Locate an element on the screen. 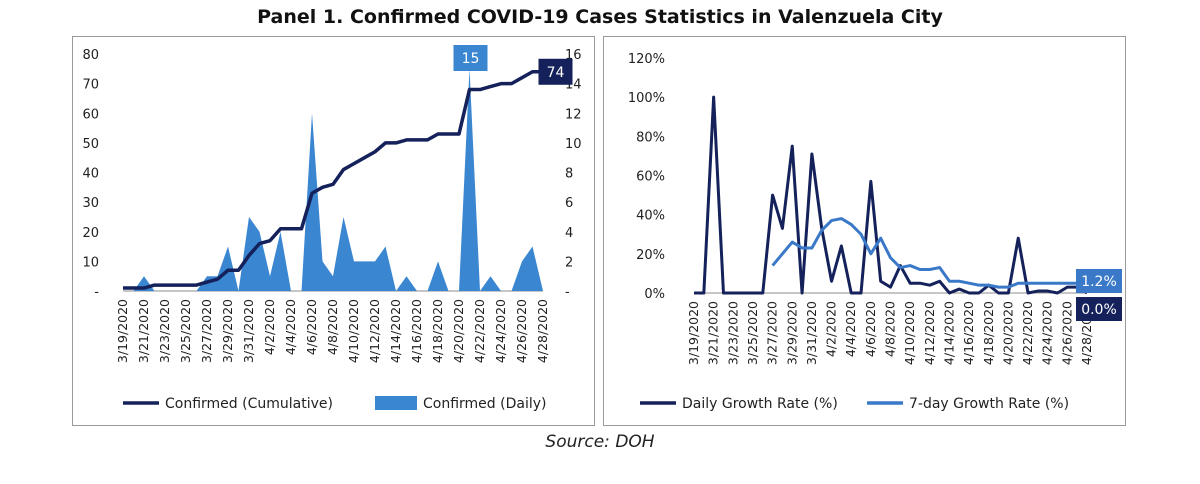  y-tick-label: 20% is located at coordinates (650, 255).